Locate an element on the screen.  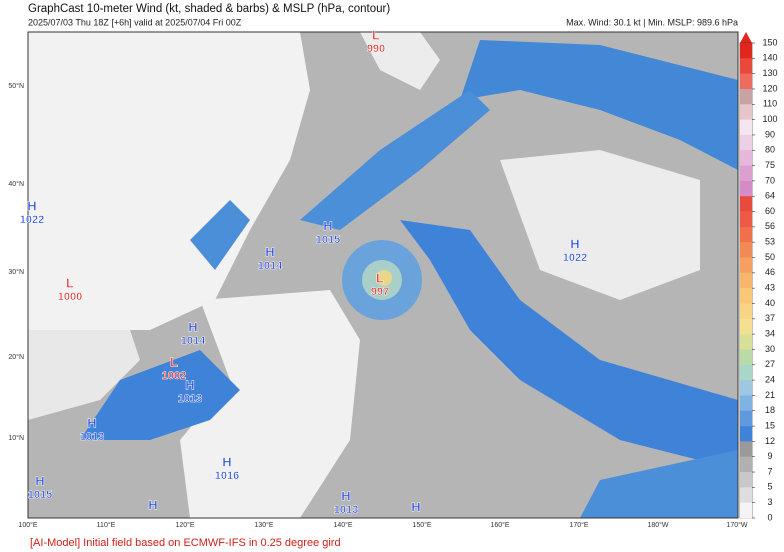
colorbar-label: 37 is located at coordinates (770, 318).